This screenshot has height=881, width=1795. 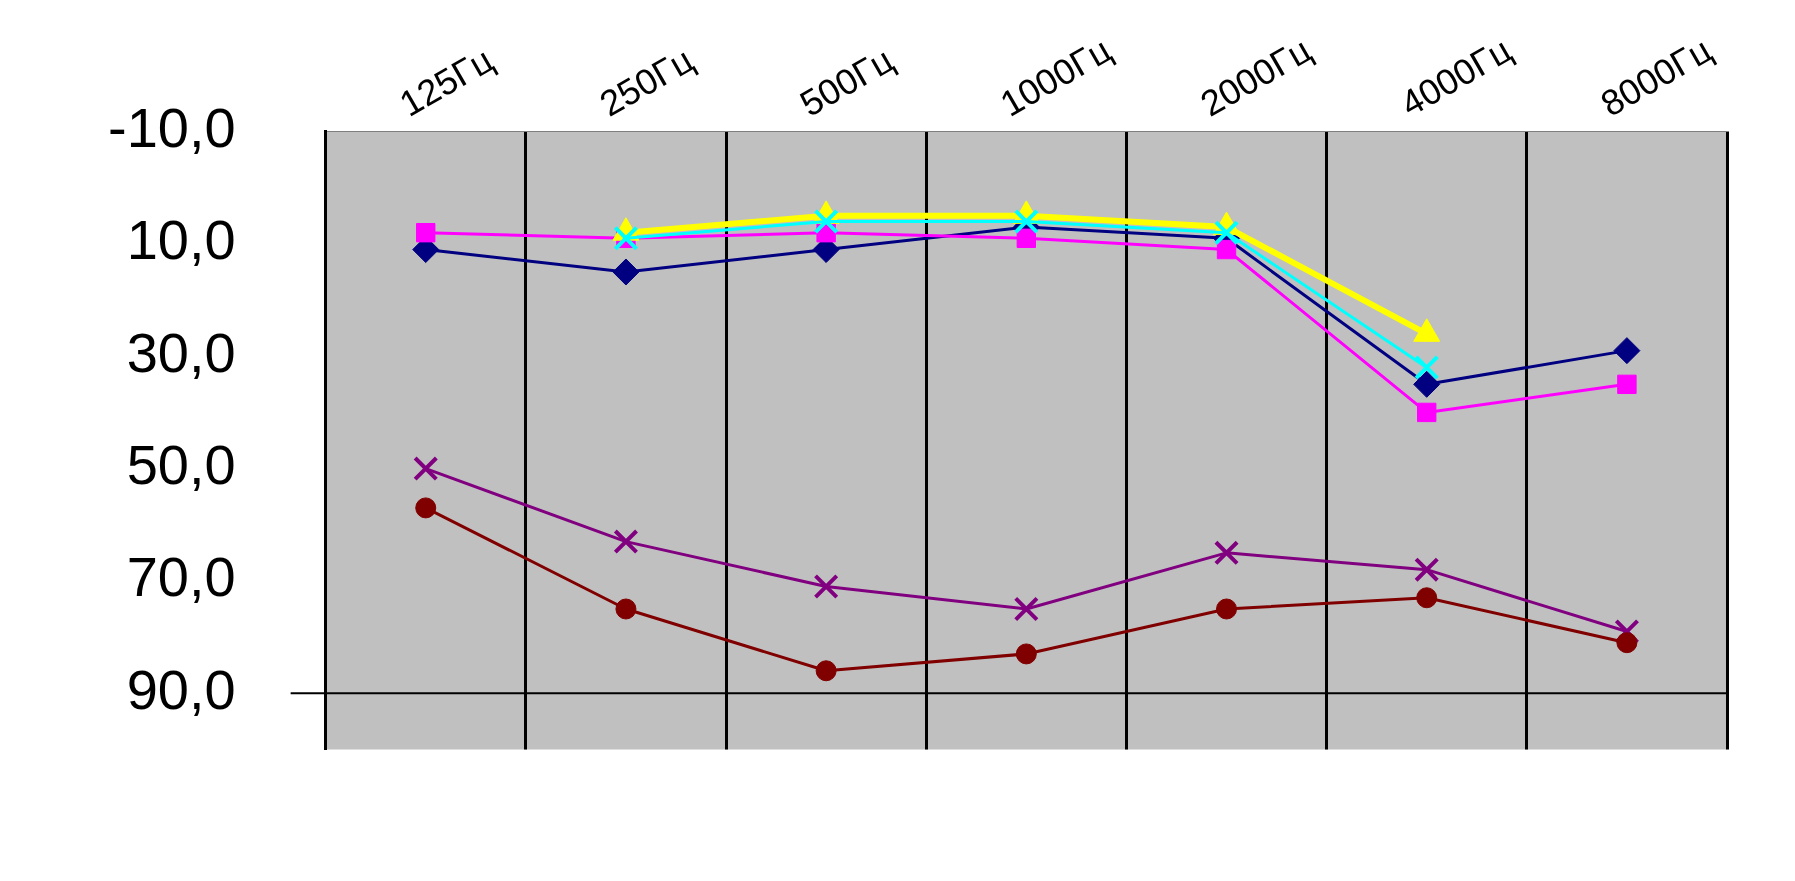 What do you see at coordinates (181, 240) in the screenshot?
I see `y-tick-label: 10,0` at bounding box center [181, 240].